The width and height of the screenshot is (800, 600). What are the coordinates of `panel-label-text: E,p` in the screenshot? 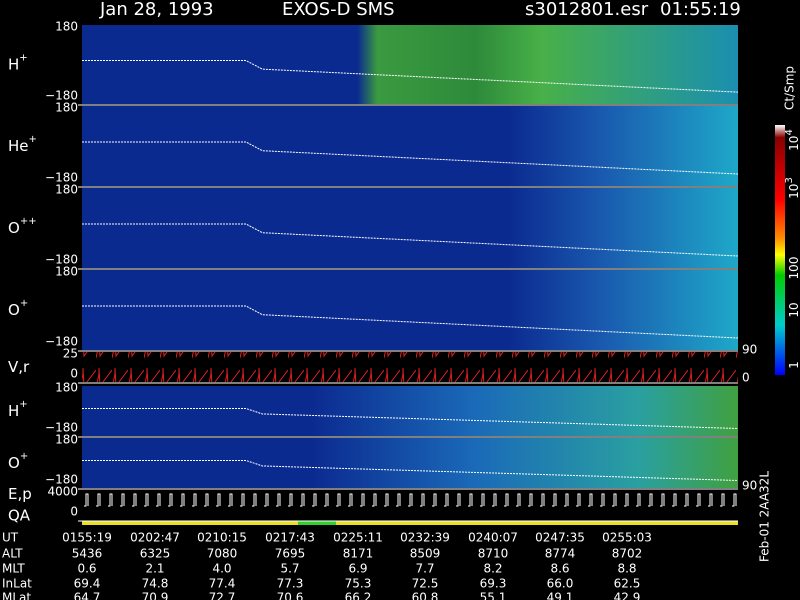 It's located at (20, 494).